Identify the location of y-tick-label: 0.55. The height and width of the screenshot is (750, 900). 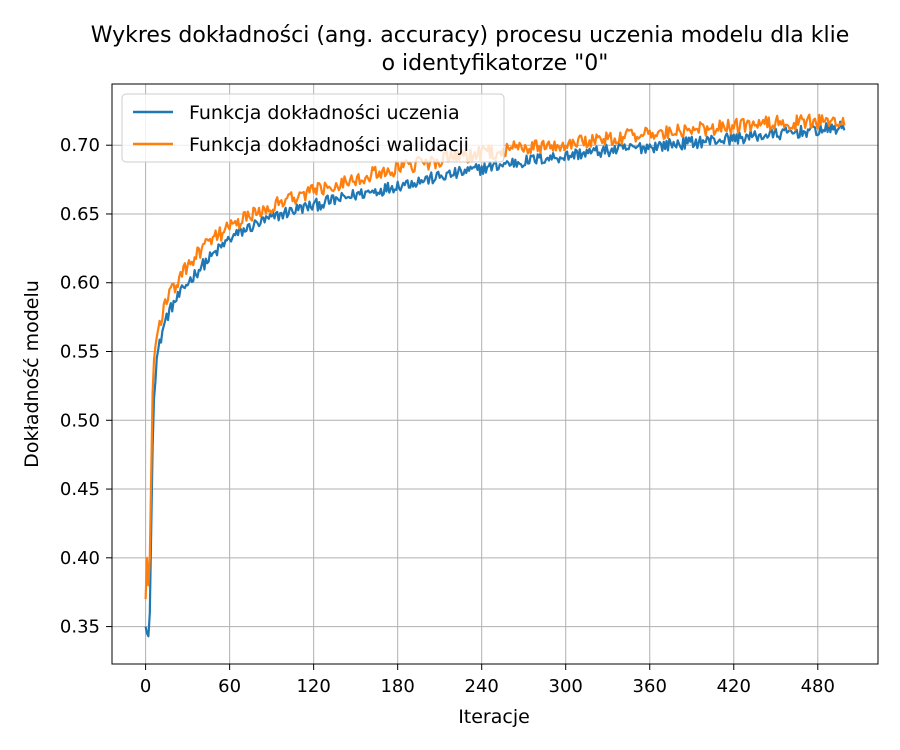
(80, 352).